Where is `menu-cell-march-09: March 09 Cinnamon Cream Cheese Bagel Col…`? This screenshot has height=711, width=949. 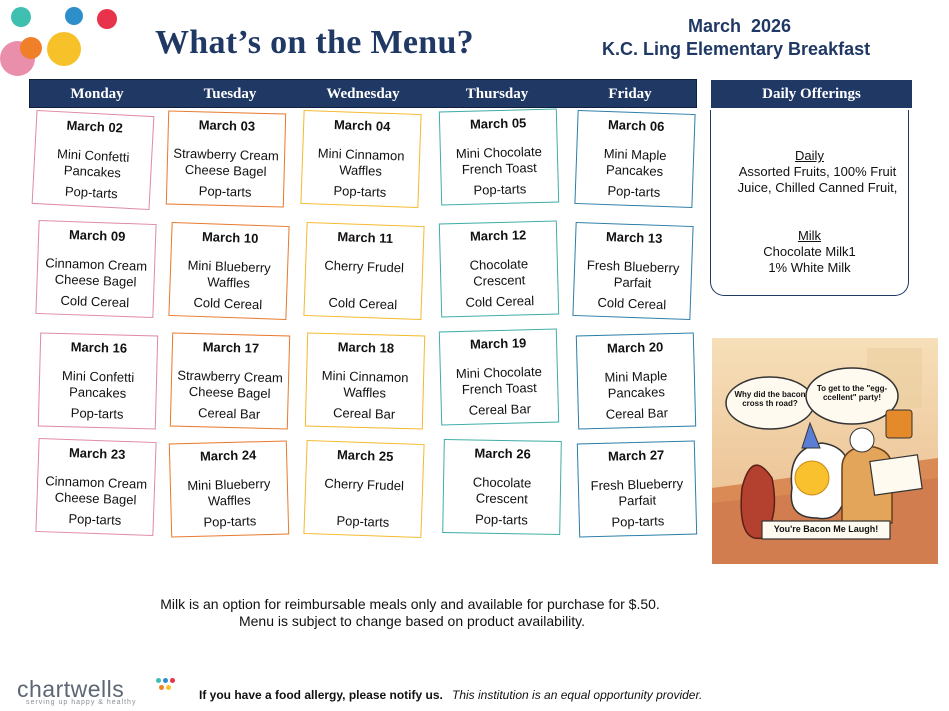 menu-cell-march-09: March 09 Cinnamon Cream Cheese Bagel Col… is located at coordinates (96, 269).